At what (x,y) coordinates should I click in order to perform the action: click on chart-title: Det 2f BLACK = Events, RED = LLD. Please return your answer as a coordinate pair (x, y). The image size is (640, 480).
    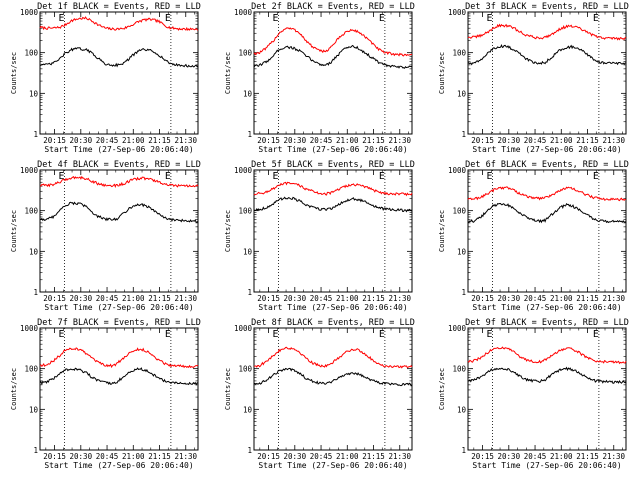
    Looking at the image, I should click on (333, 7).